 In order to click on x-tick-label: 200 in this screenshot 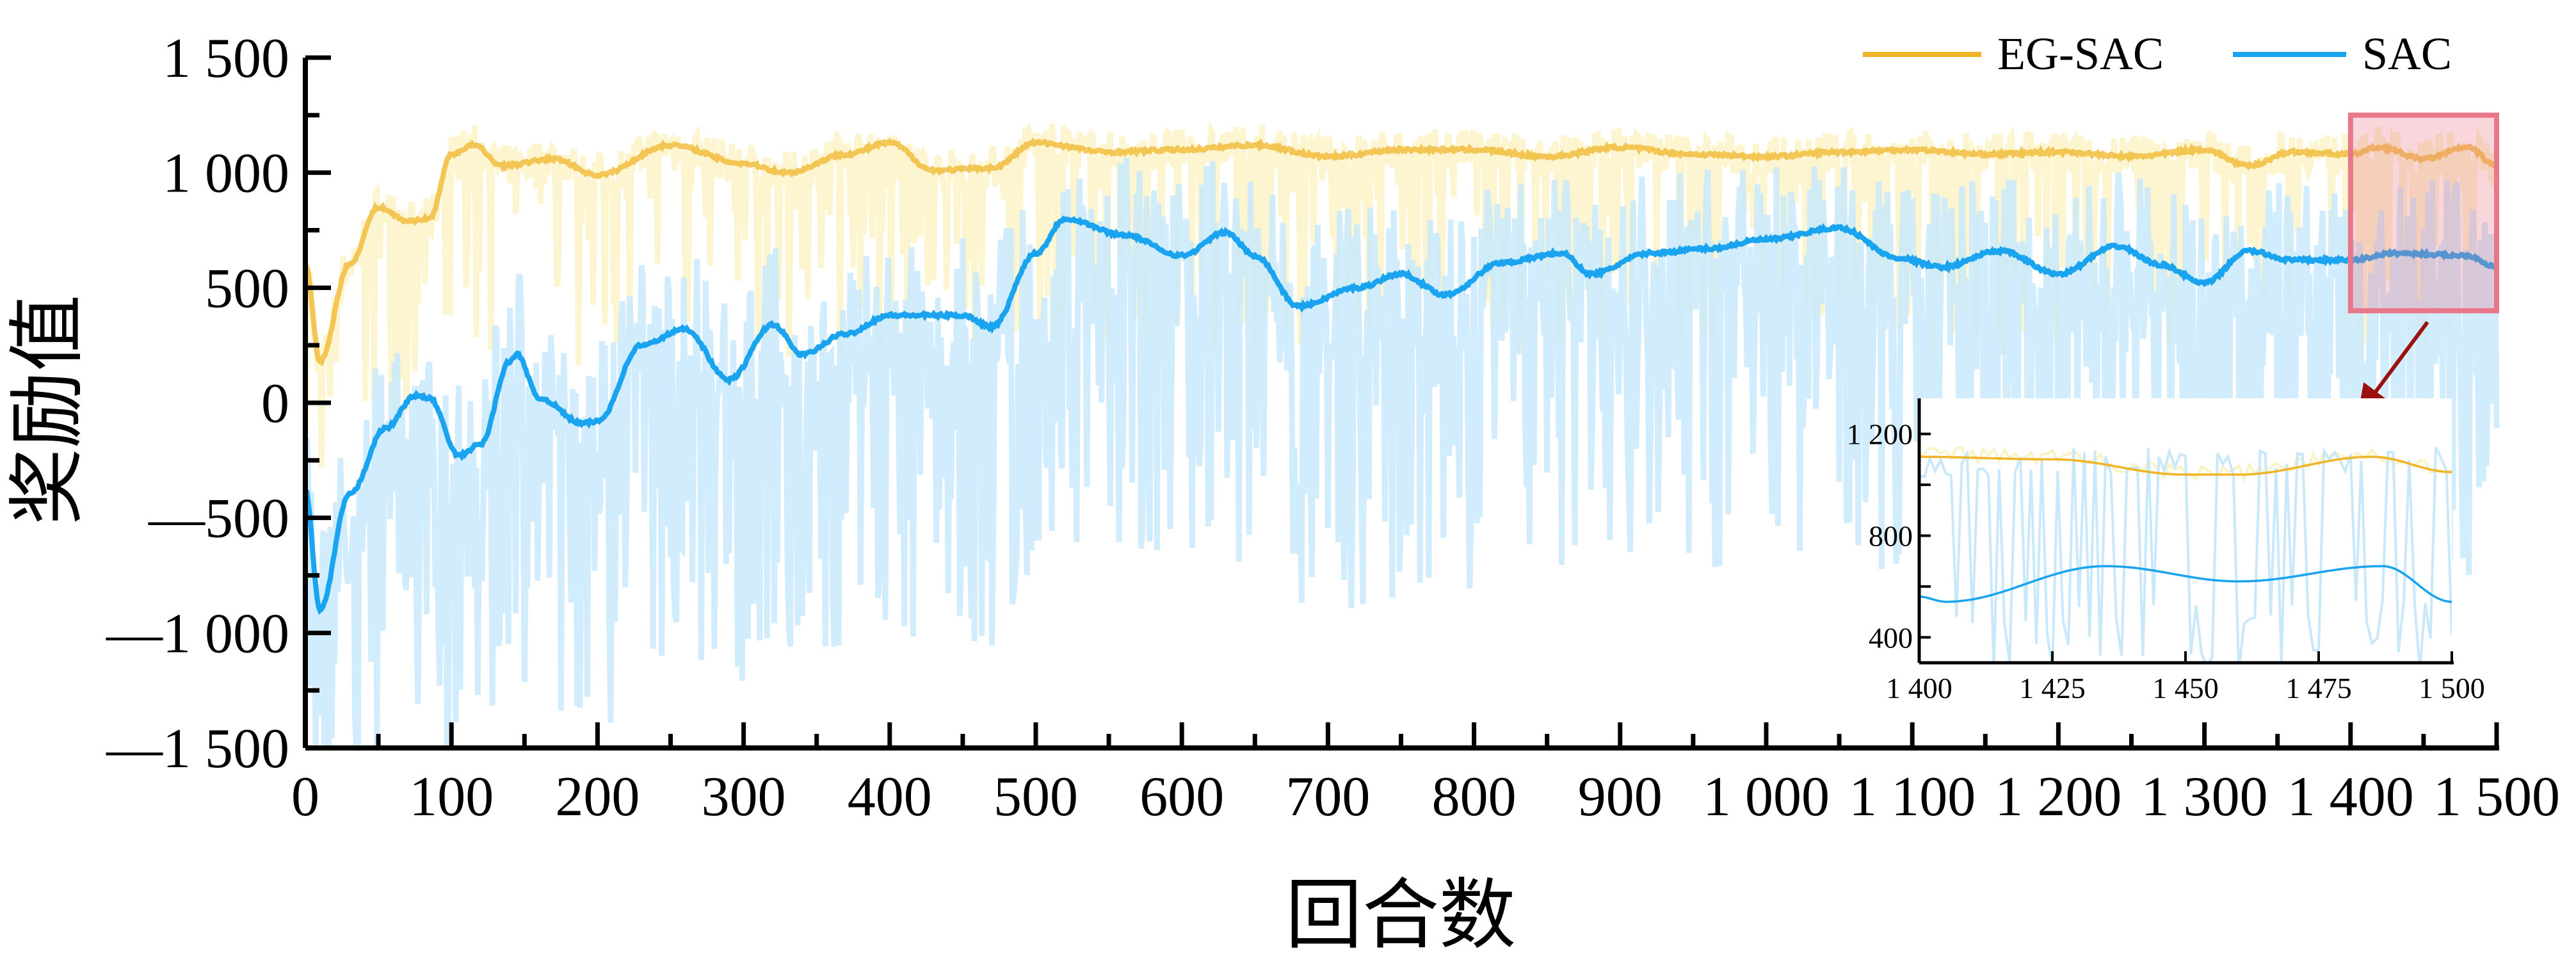, I will do `click(597, 797)`.